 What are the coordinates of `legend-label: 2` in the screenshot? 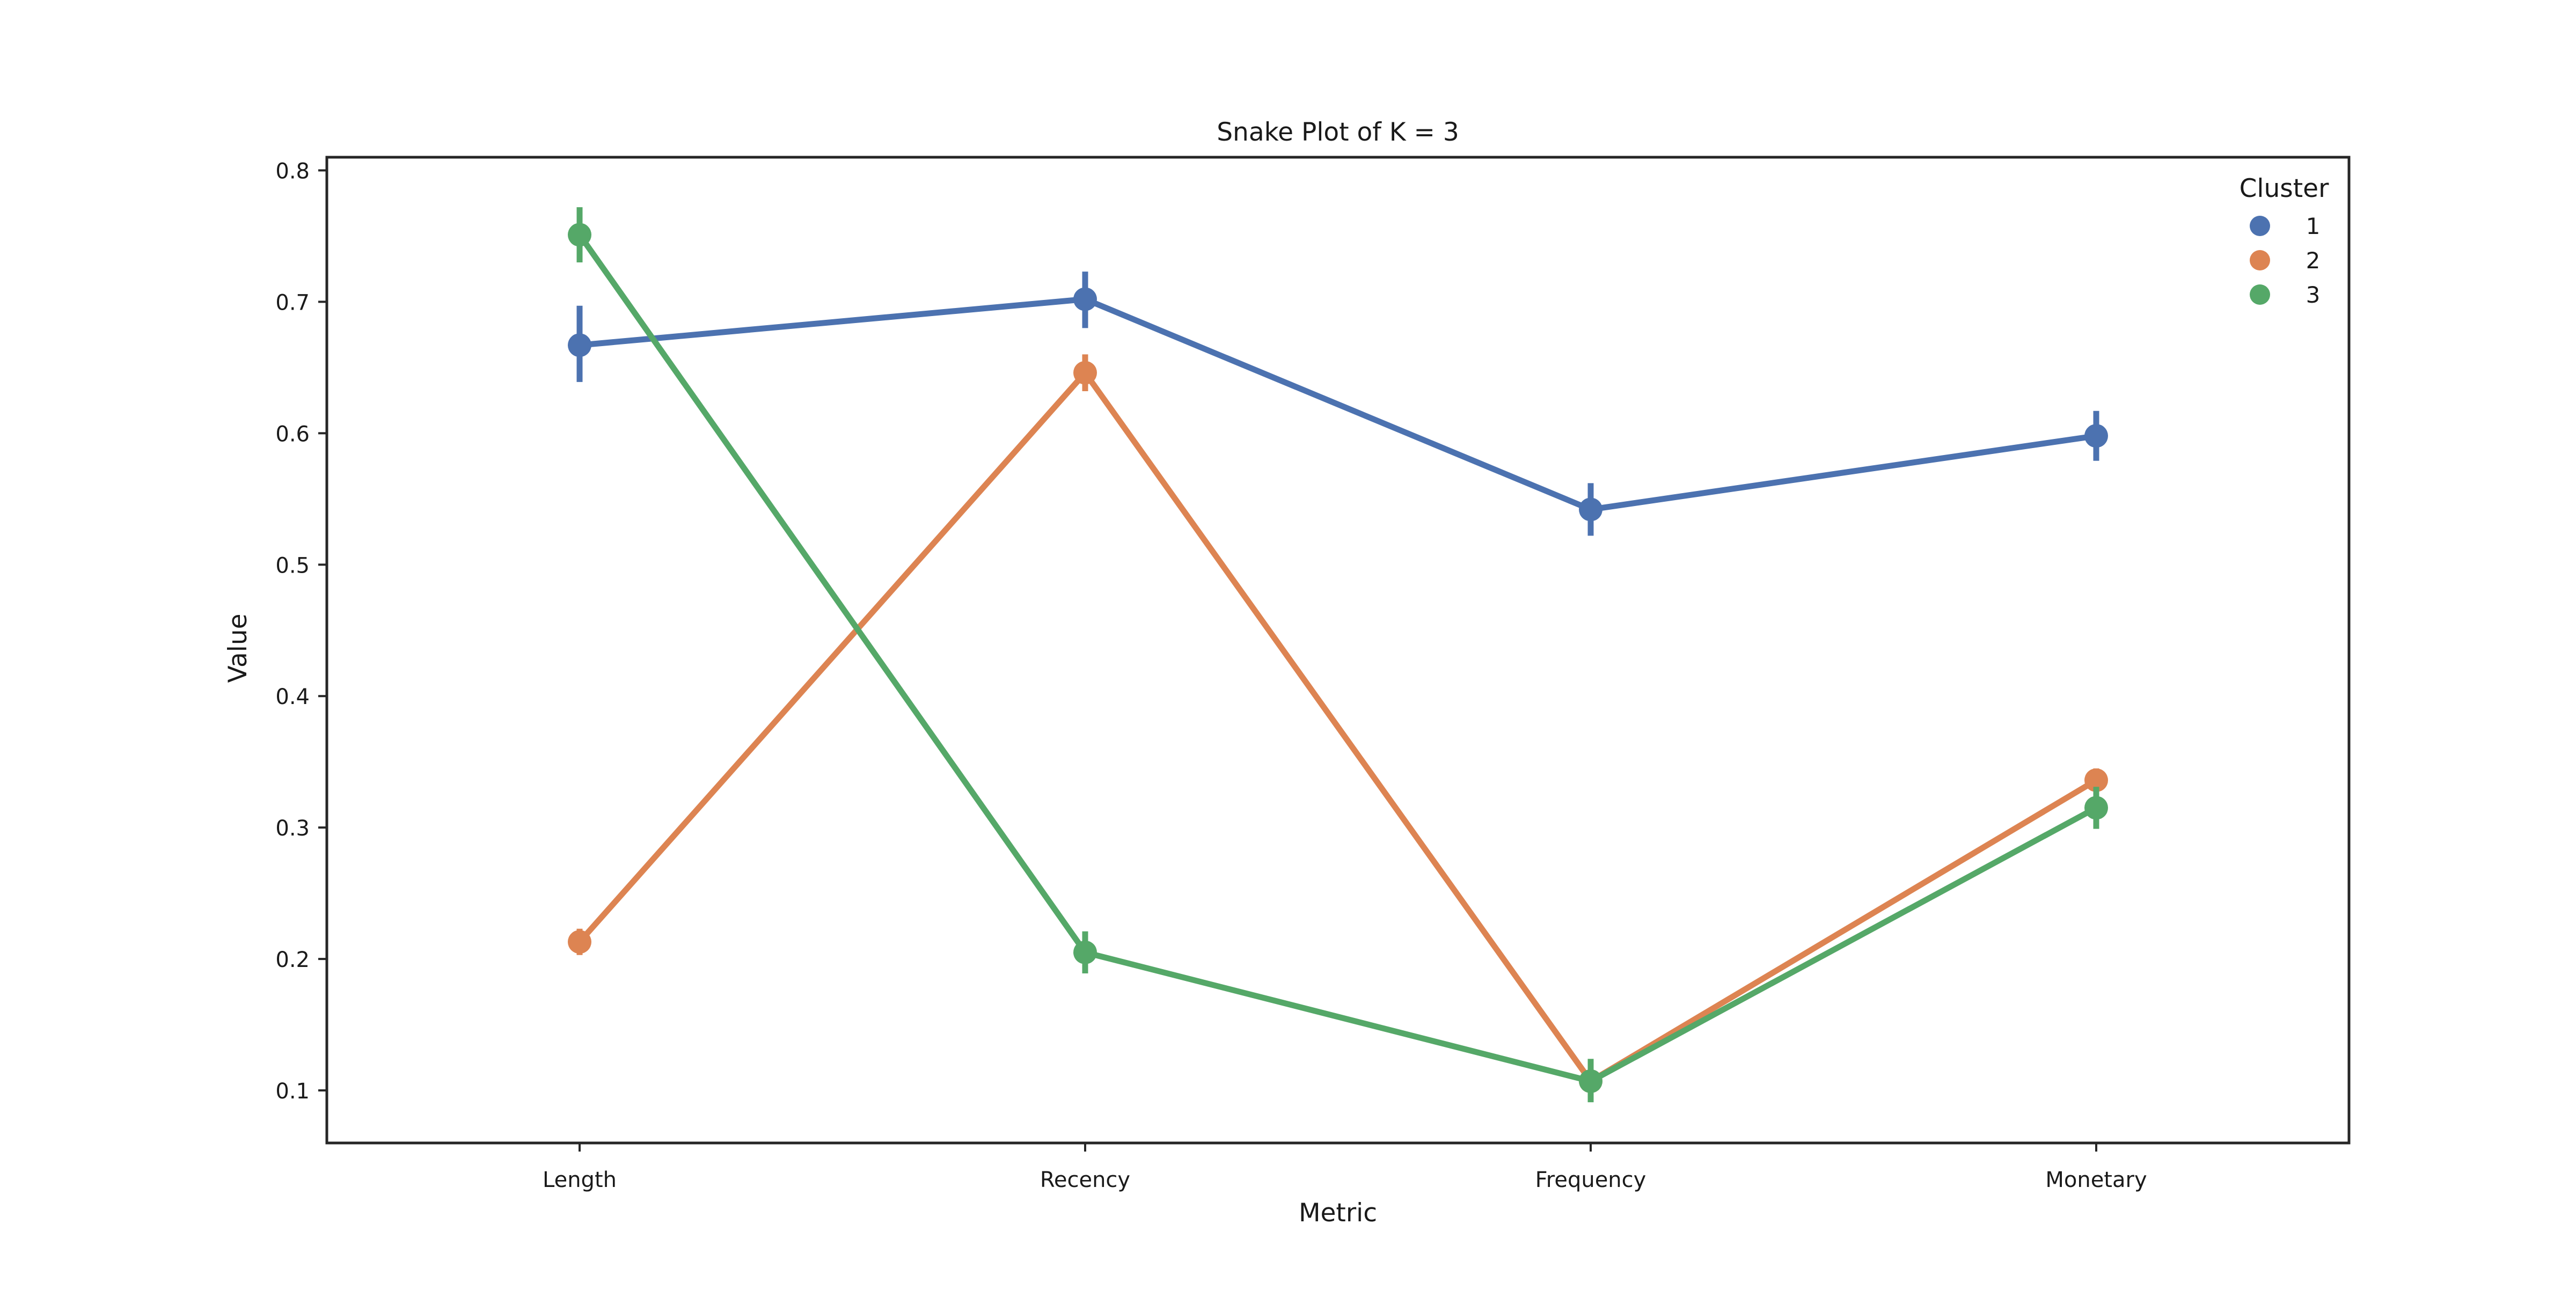 It's located at (2313, 260).